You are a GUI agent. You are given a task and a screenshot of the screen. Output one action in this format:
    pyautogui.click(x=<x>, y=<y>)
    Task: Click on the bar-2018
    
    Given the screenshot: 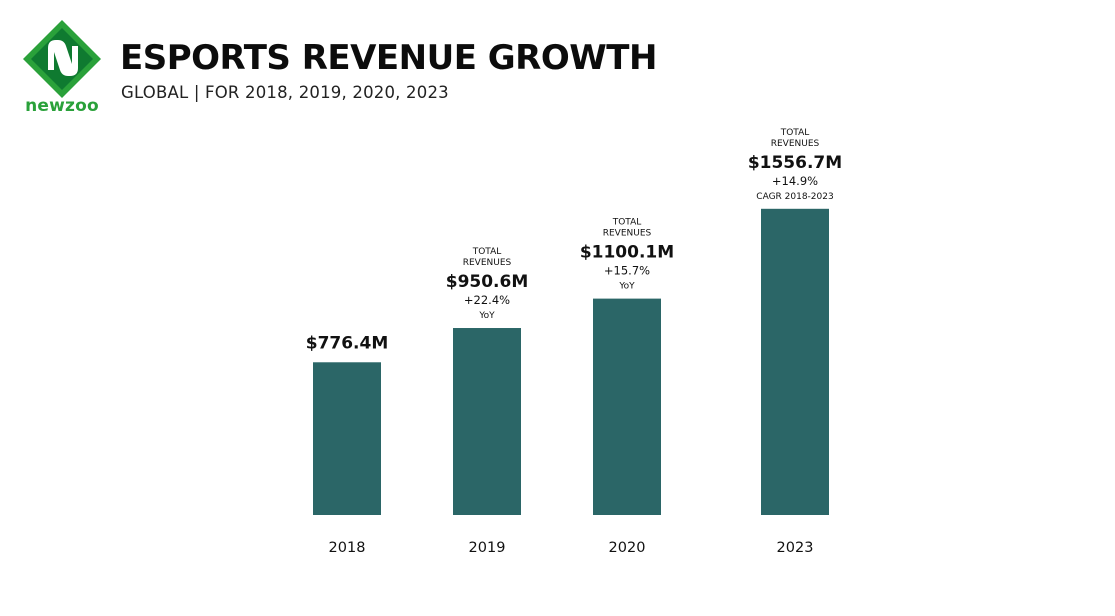 What is the action you would take?
    pyautogui.click(x=347, y=438)
    